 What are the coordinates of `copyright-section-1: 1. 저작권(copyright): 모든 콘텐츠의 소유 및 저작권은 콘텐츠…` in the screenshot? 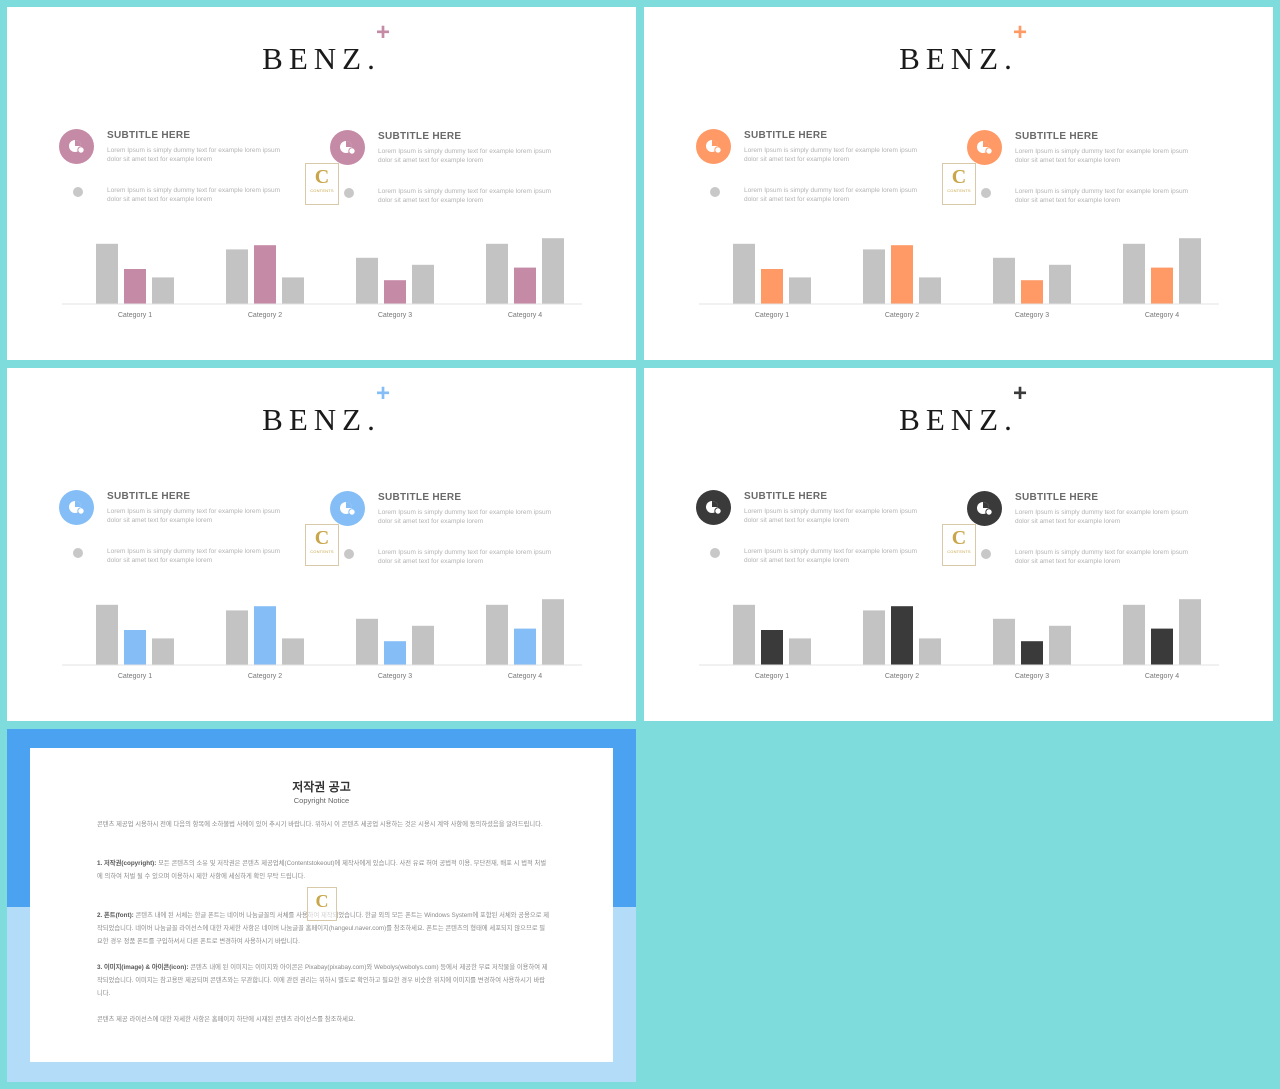 It's located at (323, 871).